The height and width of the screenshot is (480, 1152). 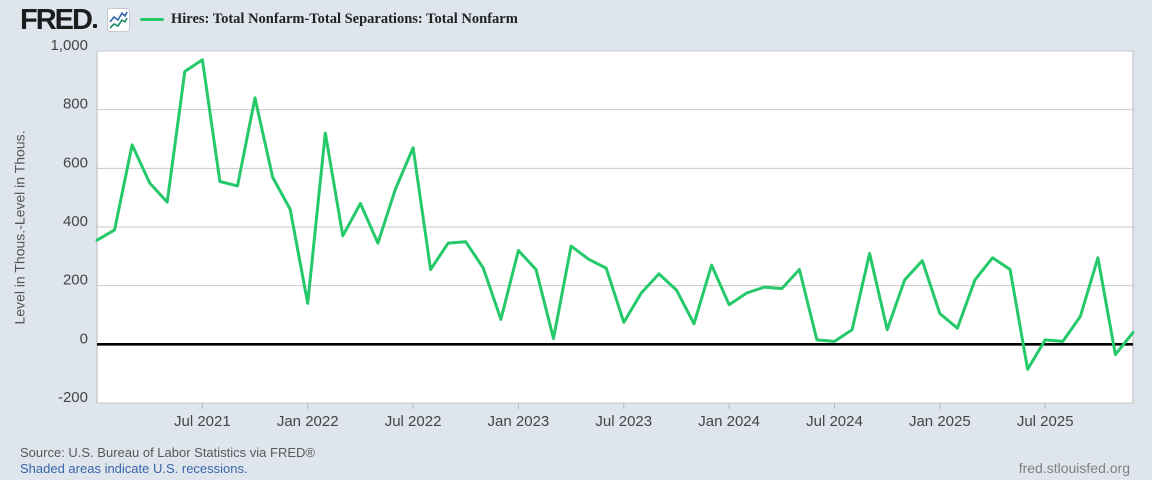 What do you see at coordinates (413, 421) in the screenshot?
I see `x-tick-label: Jul 2022` at bounding box center [413, 421].